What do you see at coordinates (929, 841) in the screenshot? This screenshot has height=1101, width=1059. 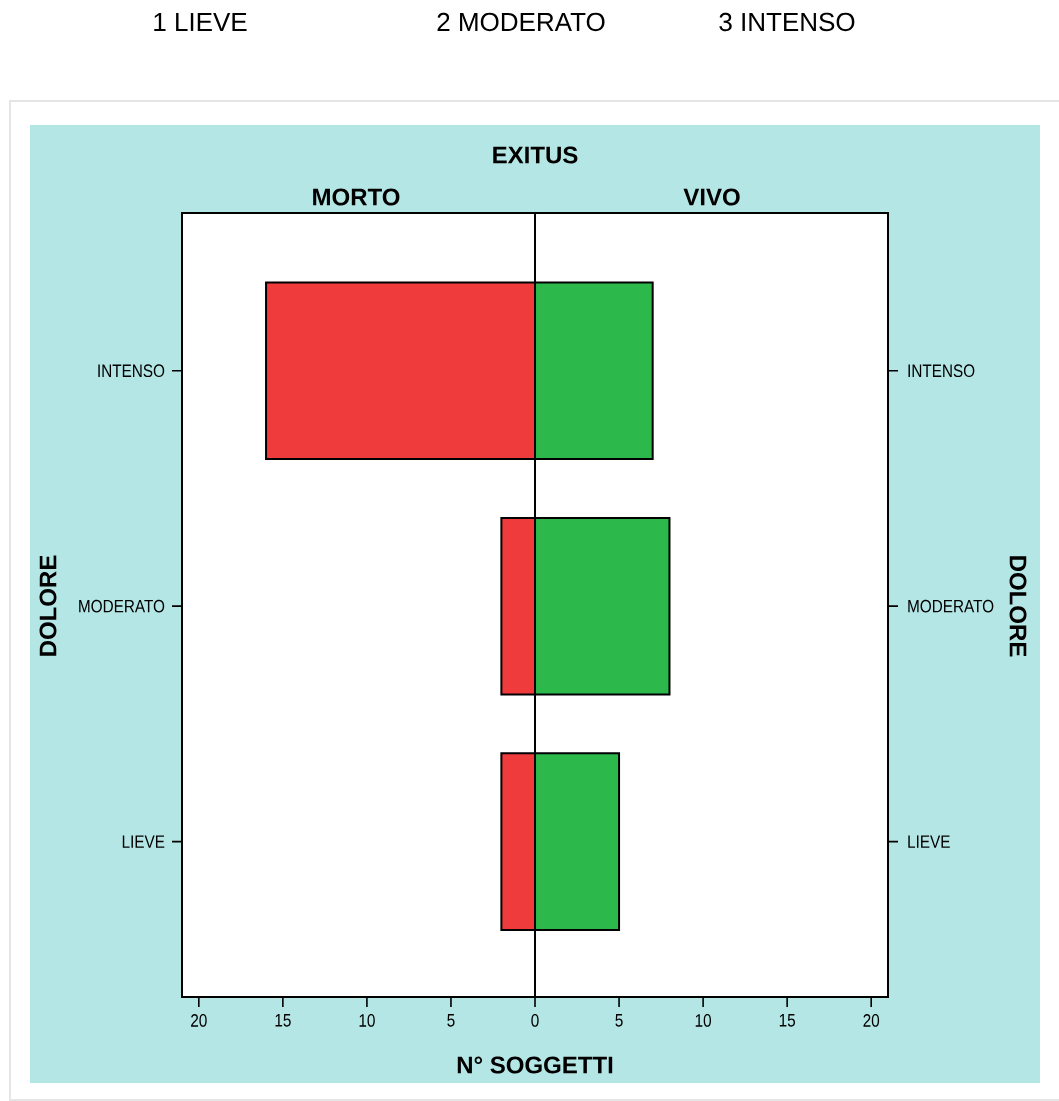 I see `category-label: LIEVE` at bounding box center [929, 841].